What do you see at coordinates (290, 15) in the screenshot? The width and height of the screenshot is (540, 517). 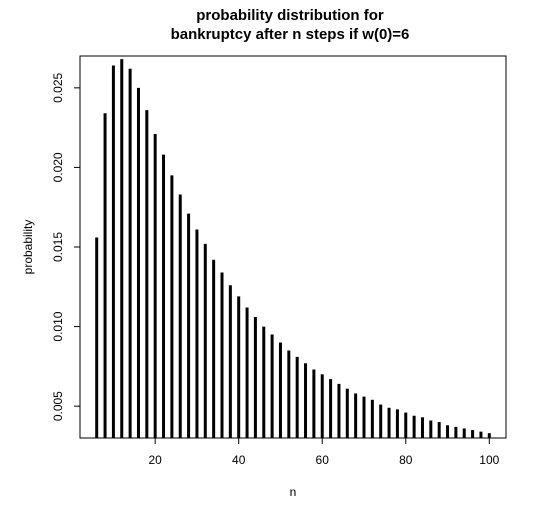 I see `chart-title-line1: probability distribution for` at bounding box center [290, 15].